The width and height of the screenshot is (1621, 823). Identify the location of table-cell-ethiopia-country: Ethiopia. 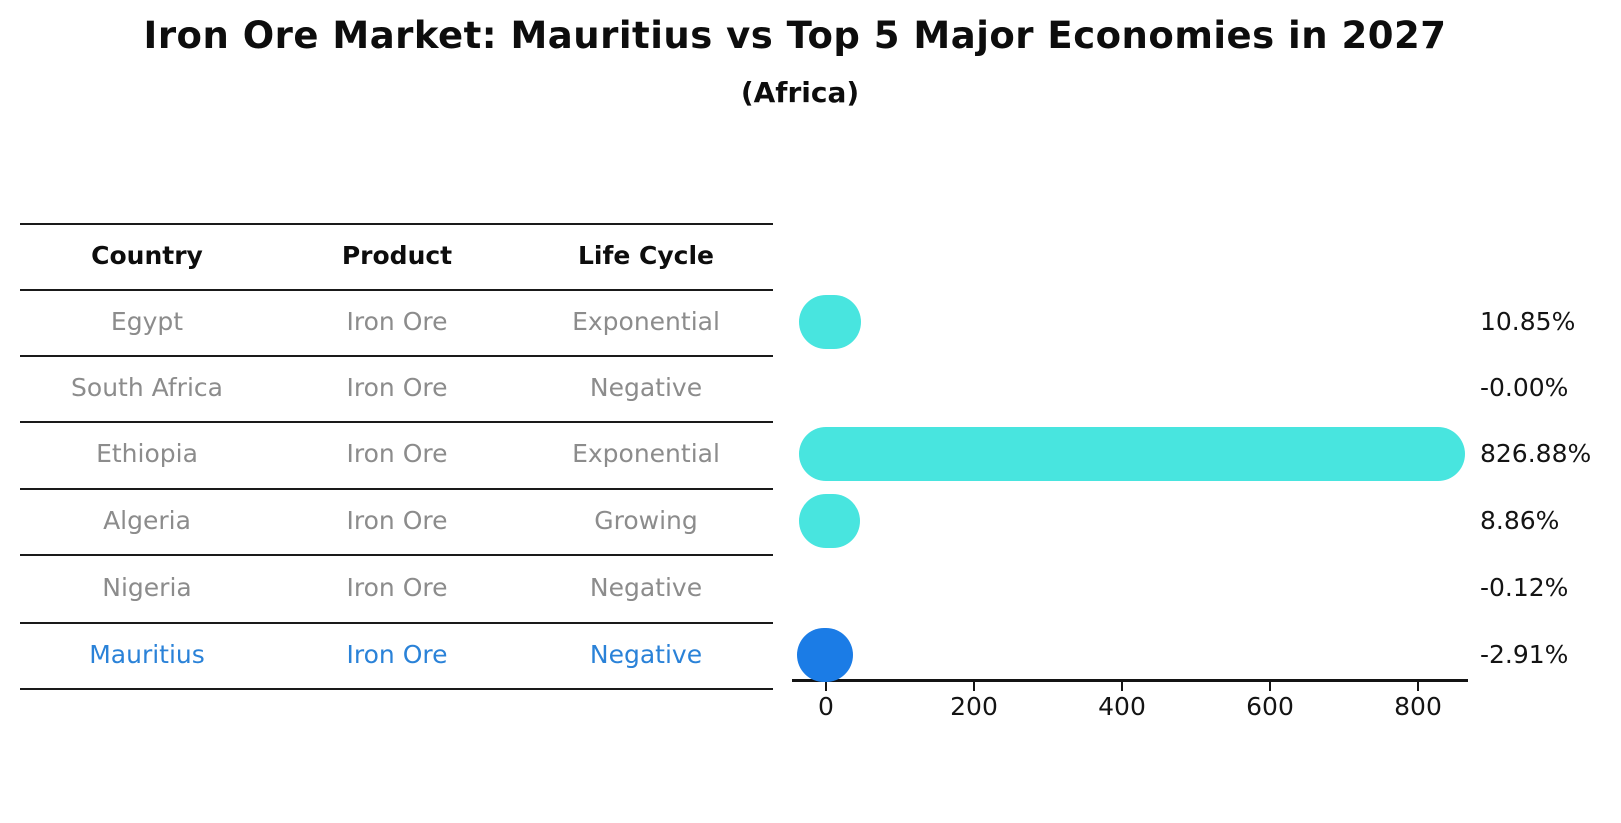
(147, 453).